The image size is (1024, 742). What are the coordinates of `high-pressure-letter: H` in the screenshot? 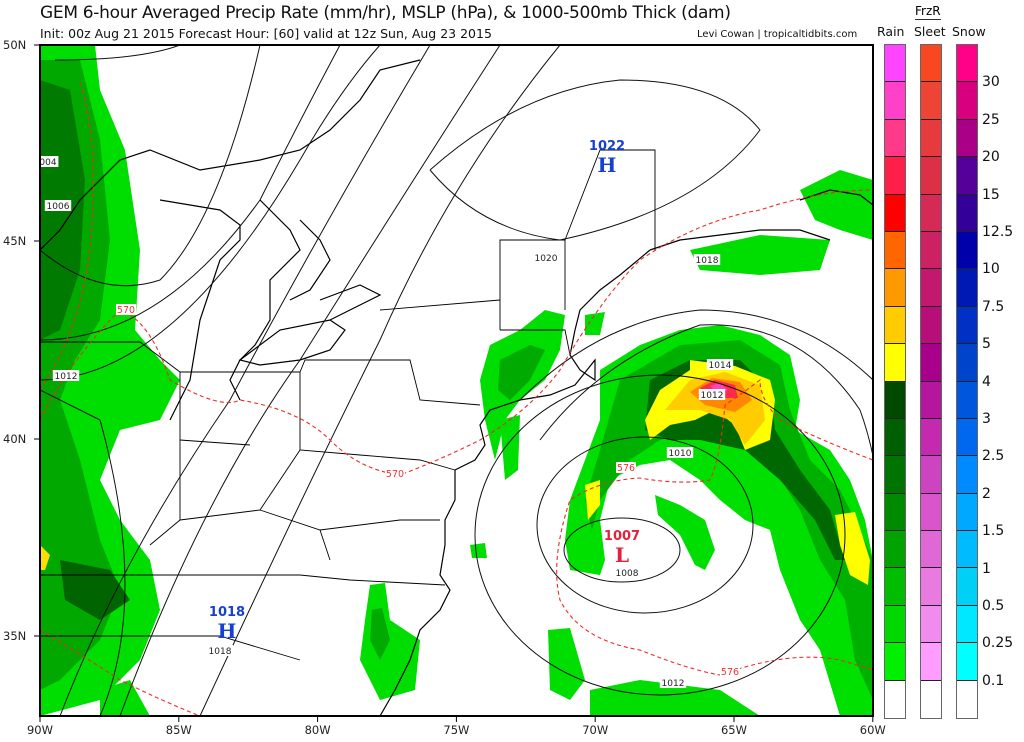 It's located at (227, 631).